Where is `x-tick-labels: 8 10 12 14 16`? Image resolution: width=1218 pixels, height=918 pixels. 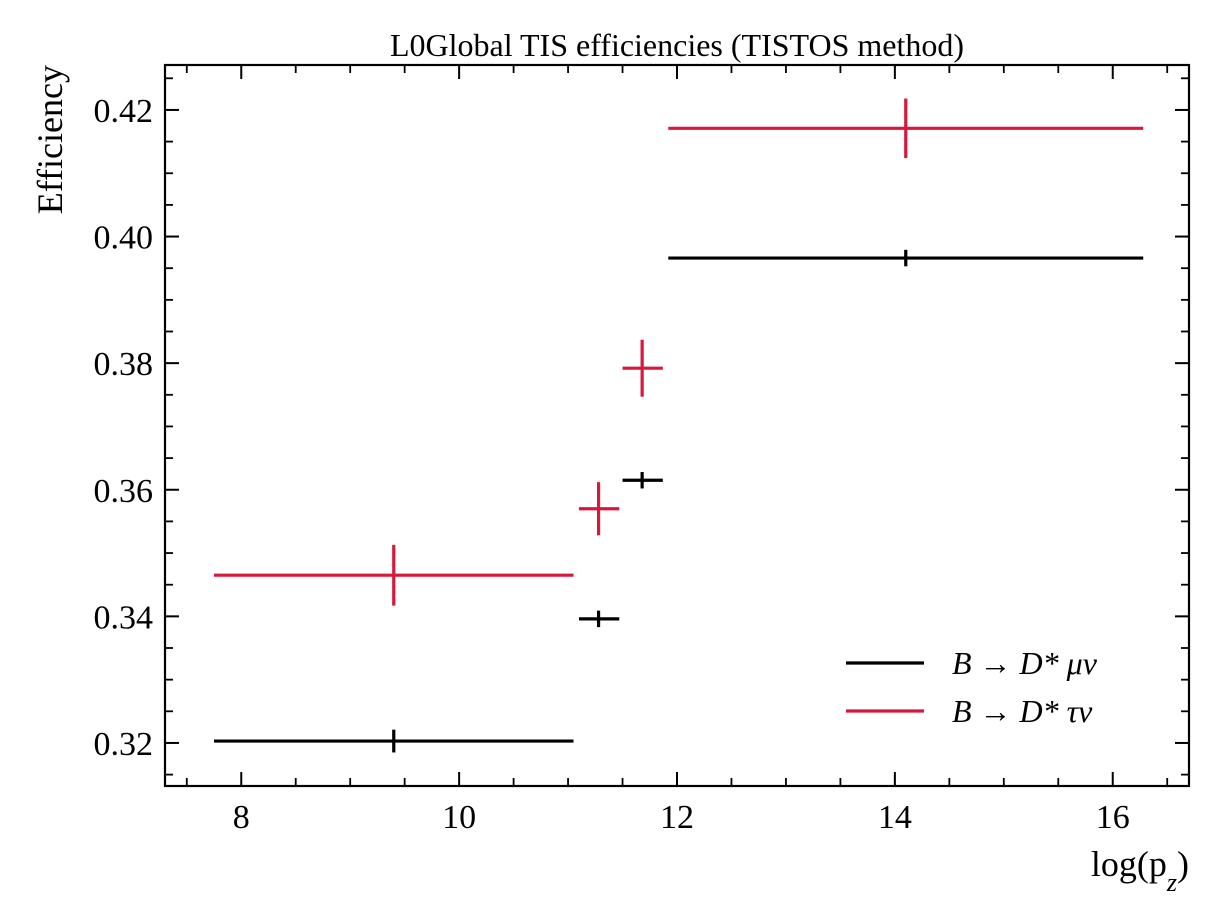 x-tick-labels: 8 10 12 14 16 is located at coordinates (681, 817).